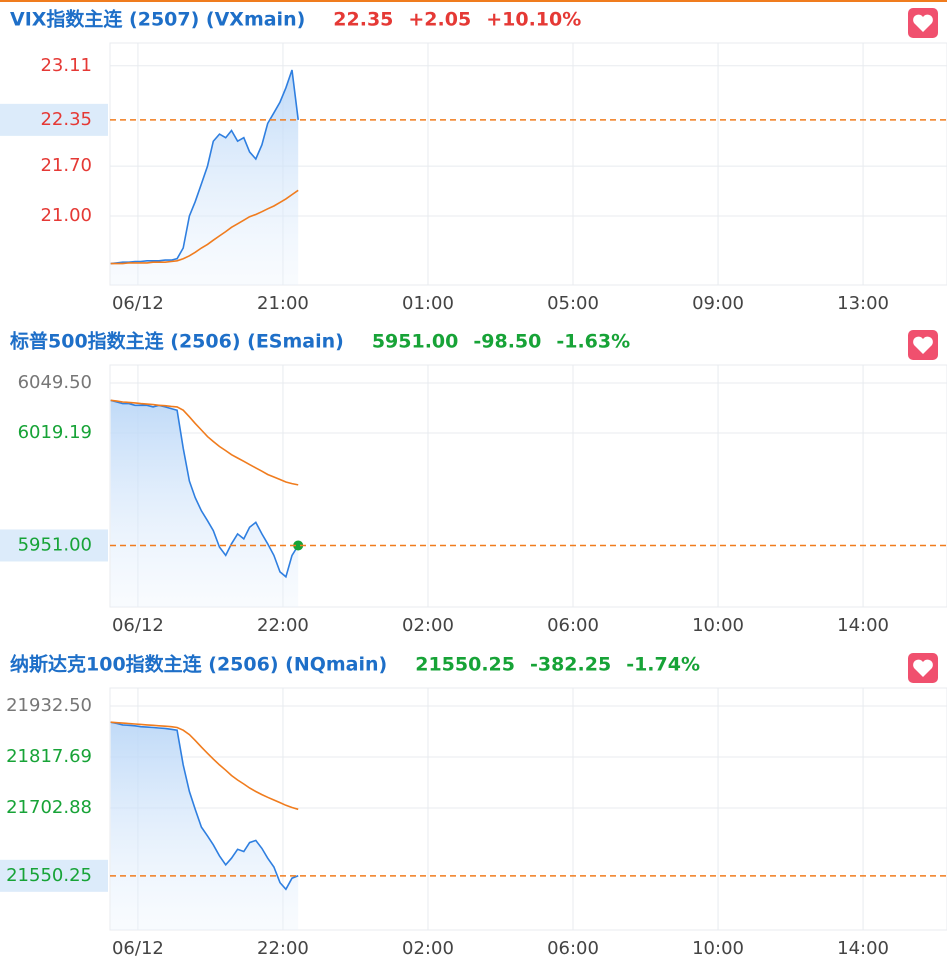  I want to click on quote-change: -382.25, so click(570, 665).